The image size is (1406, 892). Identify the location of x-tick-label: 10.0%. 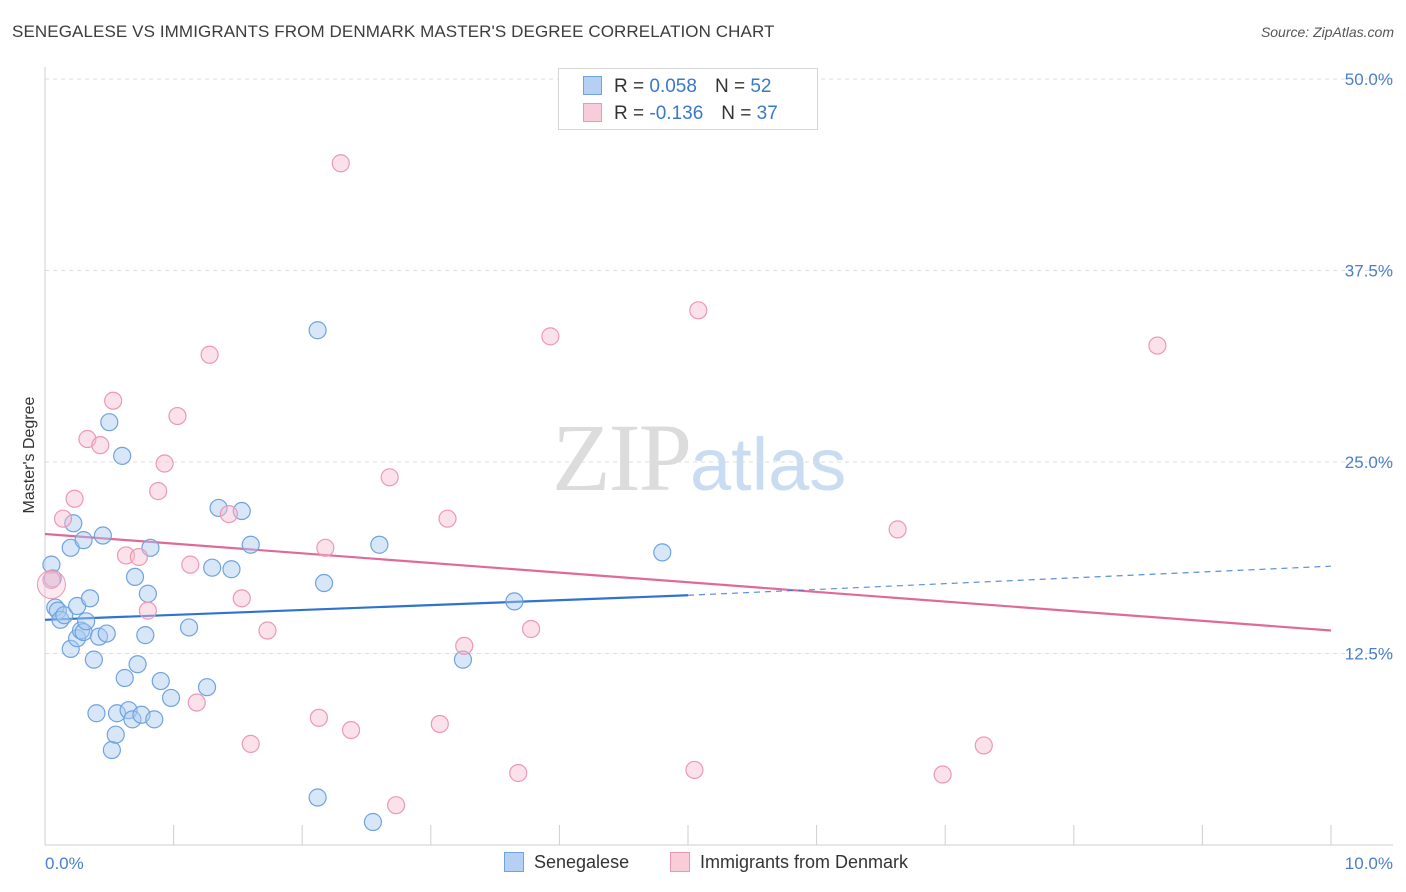
(1369, 863).